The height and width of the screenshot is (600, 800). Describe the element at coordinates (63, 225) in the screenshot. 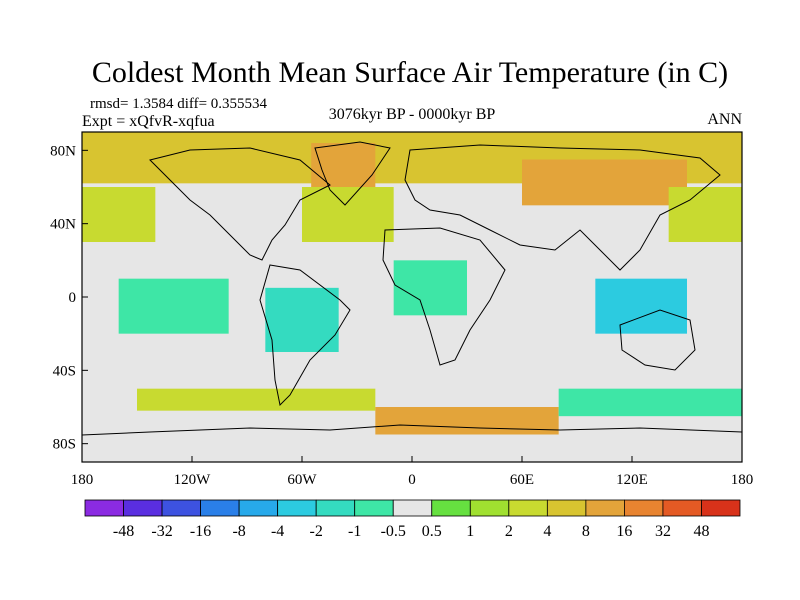

I see `y-tick-label: 40N` at that location.